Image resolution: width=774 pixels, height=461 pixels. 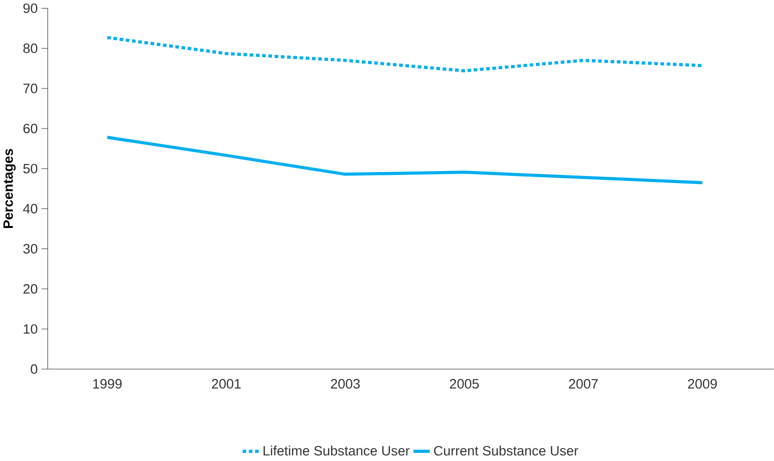 I want to click on y-tick-label: 90, so click(x=30, y=8).